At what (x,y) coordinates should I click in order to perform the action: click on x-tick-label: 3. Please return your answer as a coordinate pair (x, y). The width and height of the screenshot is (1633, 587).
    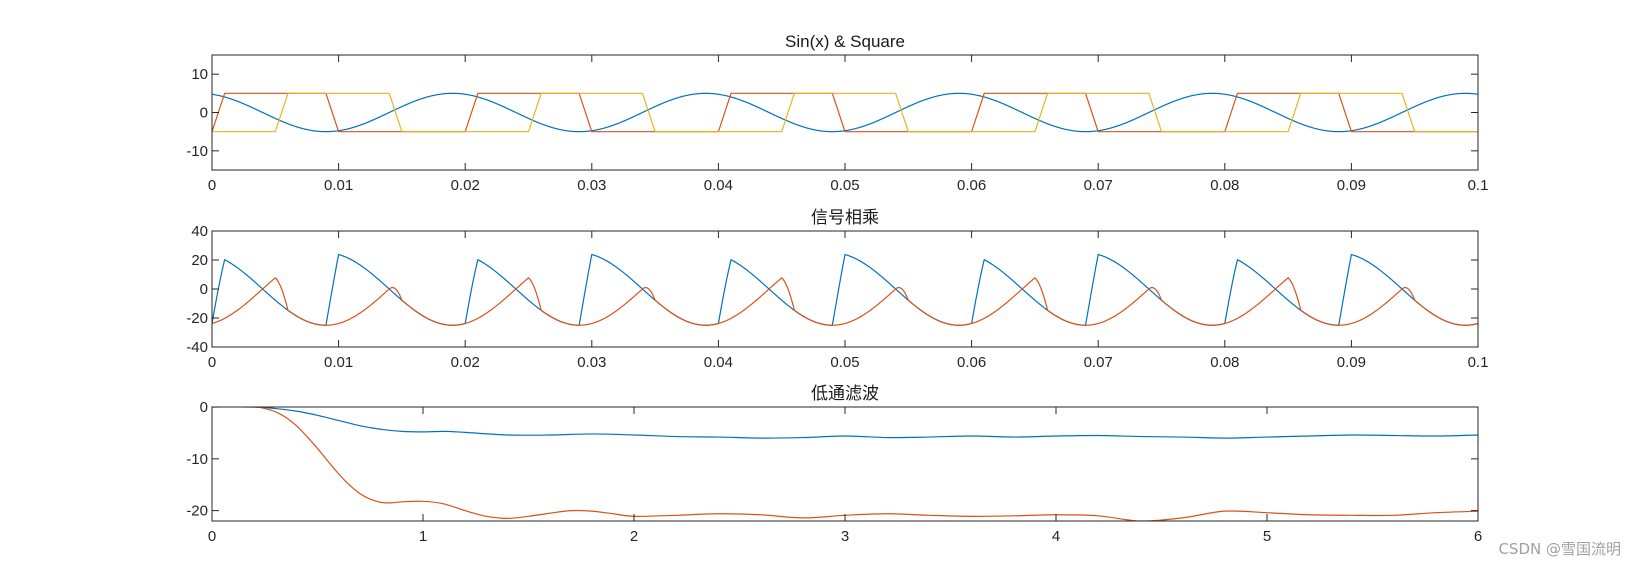
    Looking at the image, I should click on (845, 536).